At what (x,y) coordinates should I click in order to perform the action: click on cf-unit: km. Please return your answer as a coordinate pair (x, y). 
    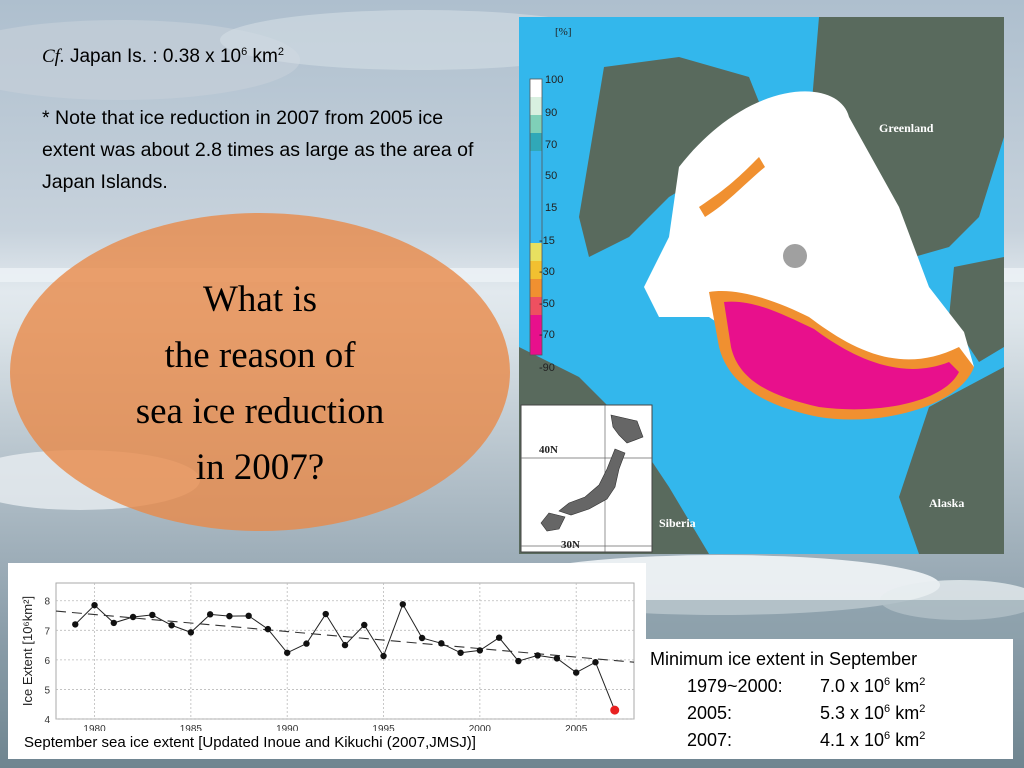
    Looking at the image, I should click on (265, 56).